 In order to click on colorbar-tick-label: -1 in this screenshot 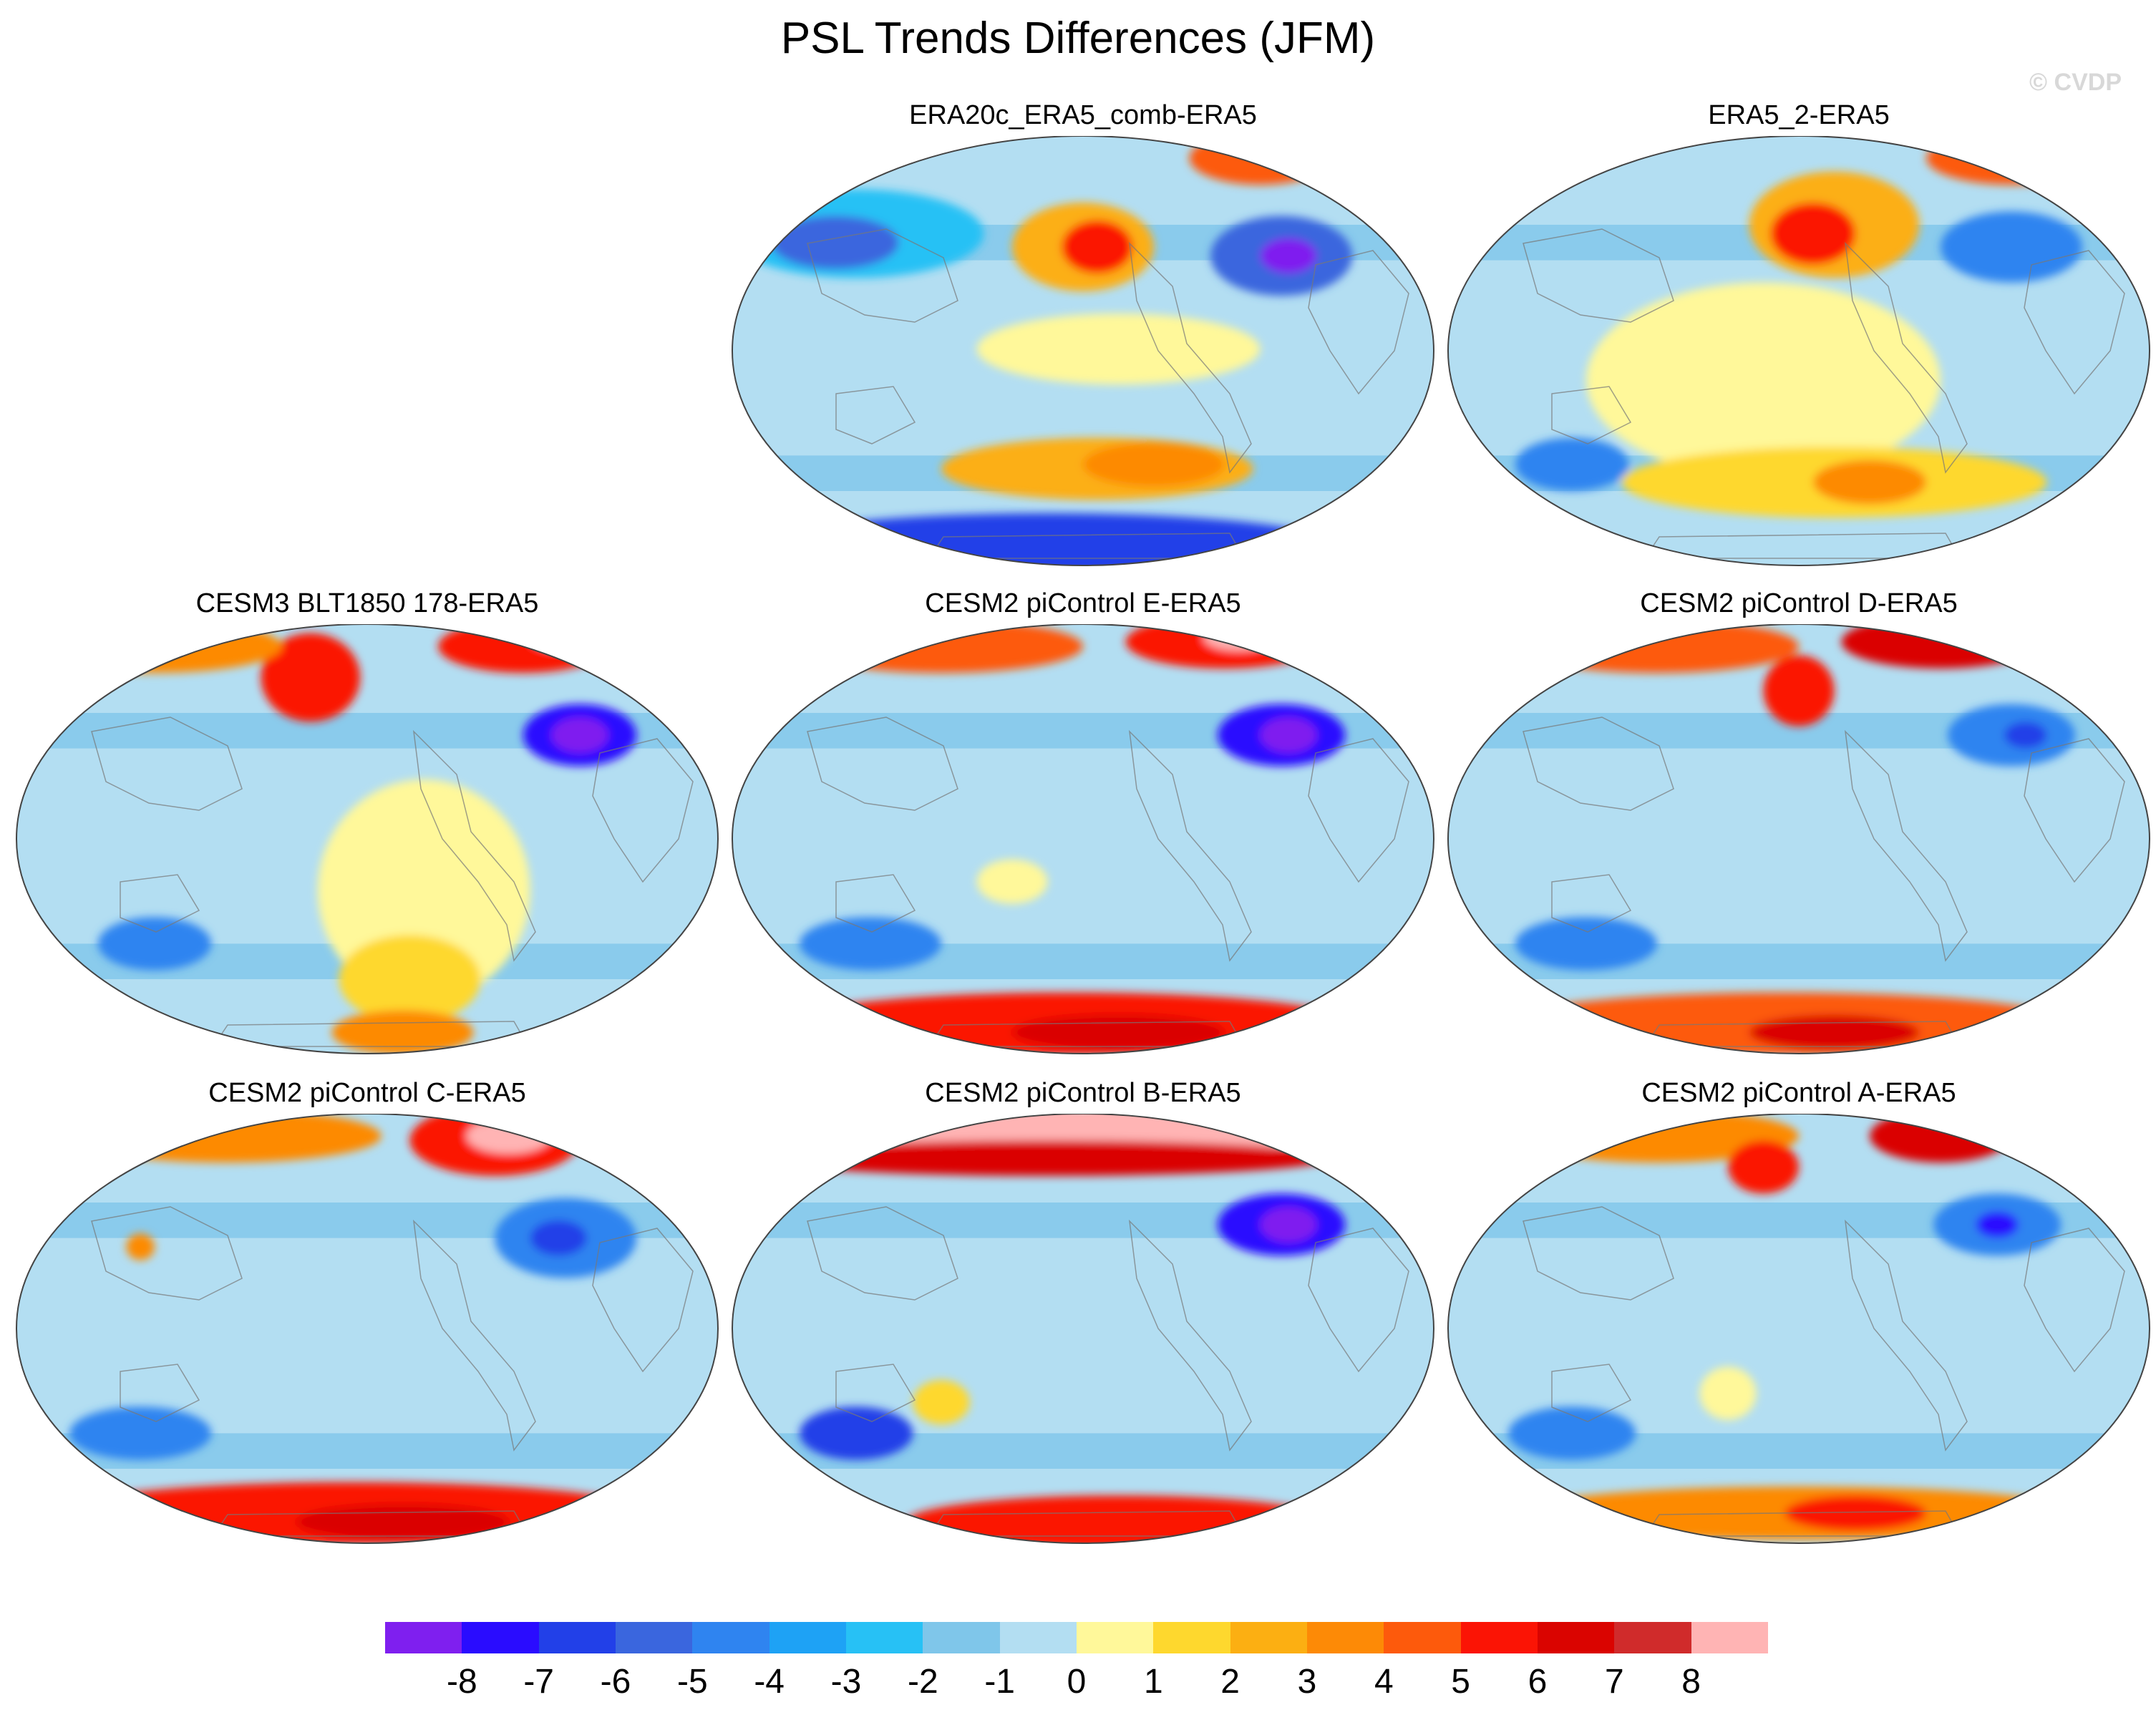, I will do `click(999, 1682)`.